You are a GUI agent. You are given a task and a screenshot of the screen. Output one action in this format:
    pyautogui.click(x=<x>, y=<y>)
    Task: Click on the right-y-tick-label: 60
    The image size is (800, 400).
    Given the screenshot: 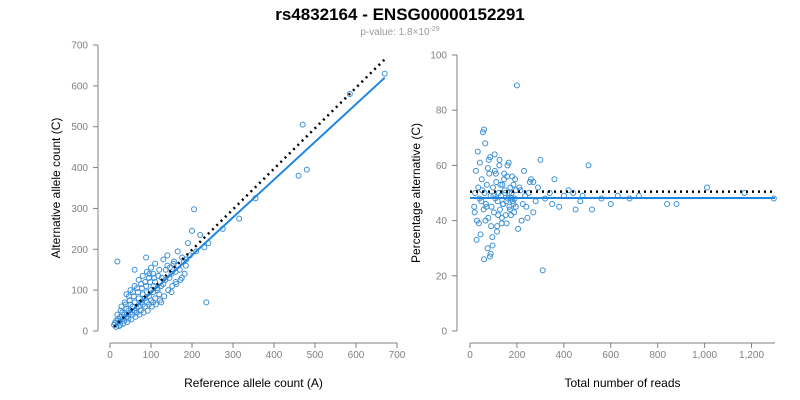 What is the action you would take?
    pyautogui.click(x=442, y=166)
    